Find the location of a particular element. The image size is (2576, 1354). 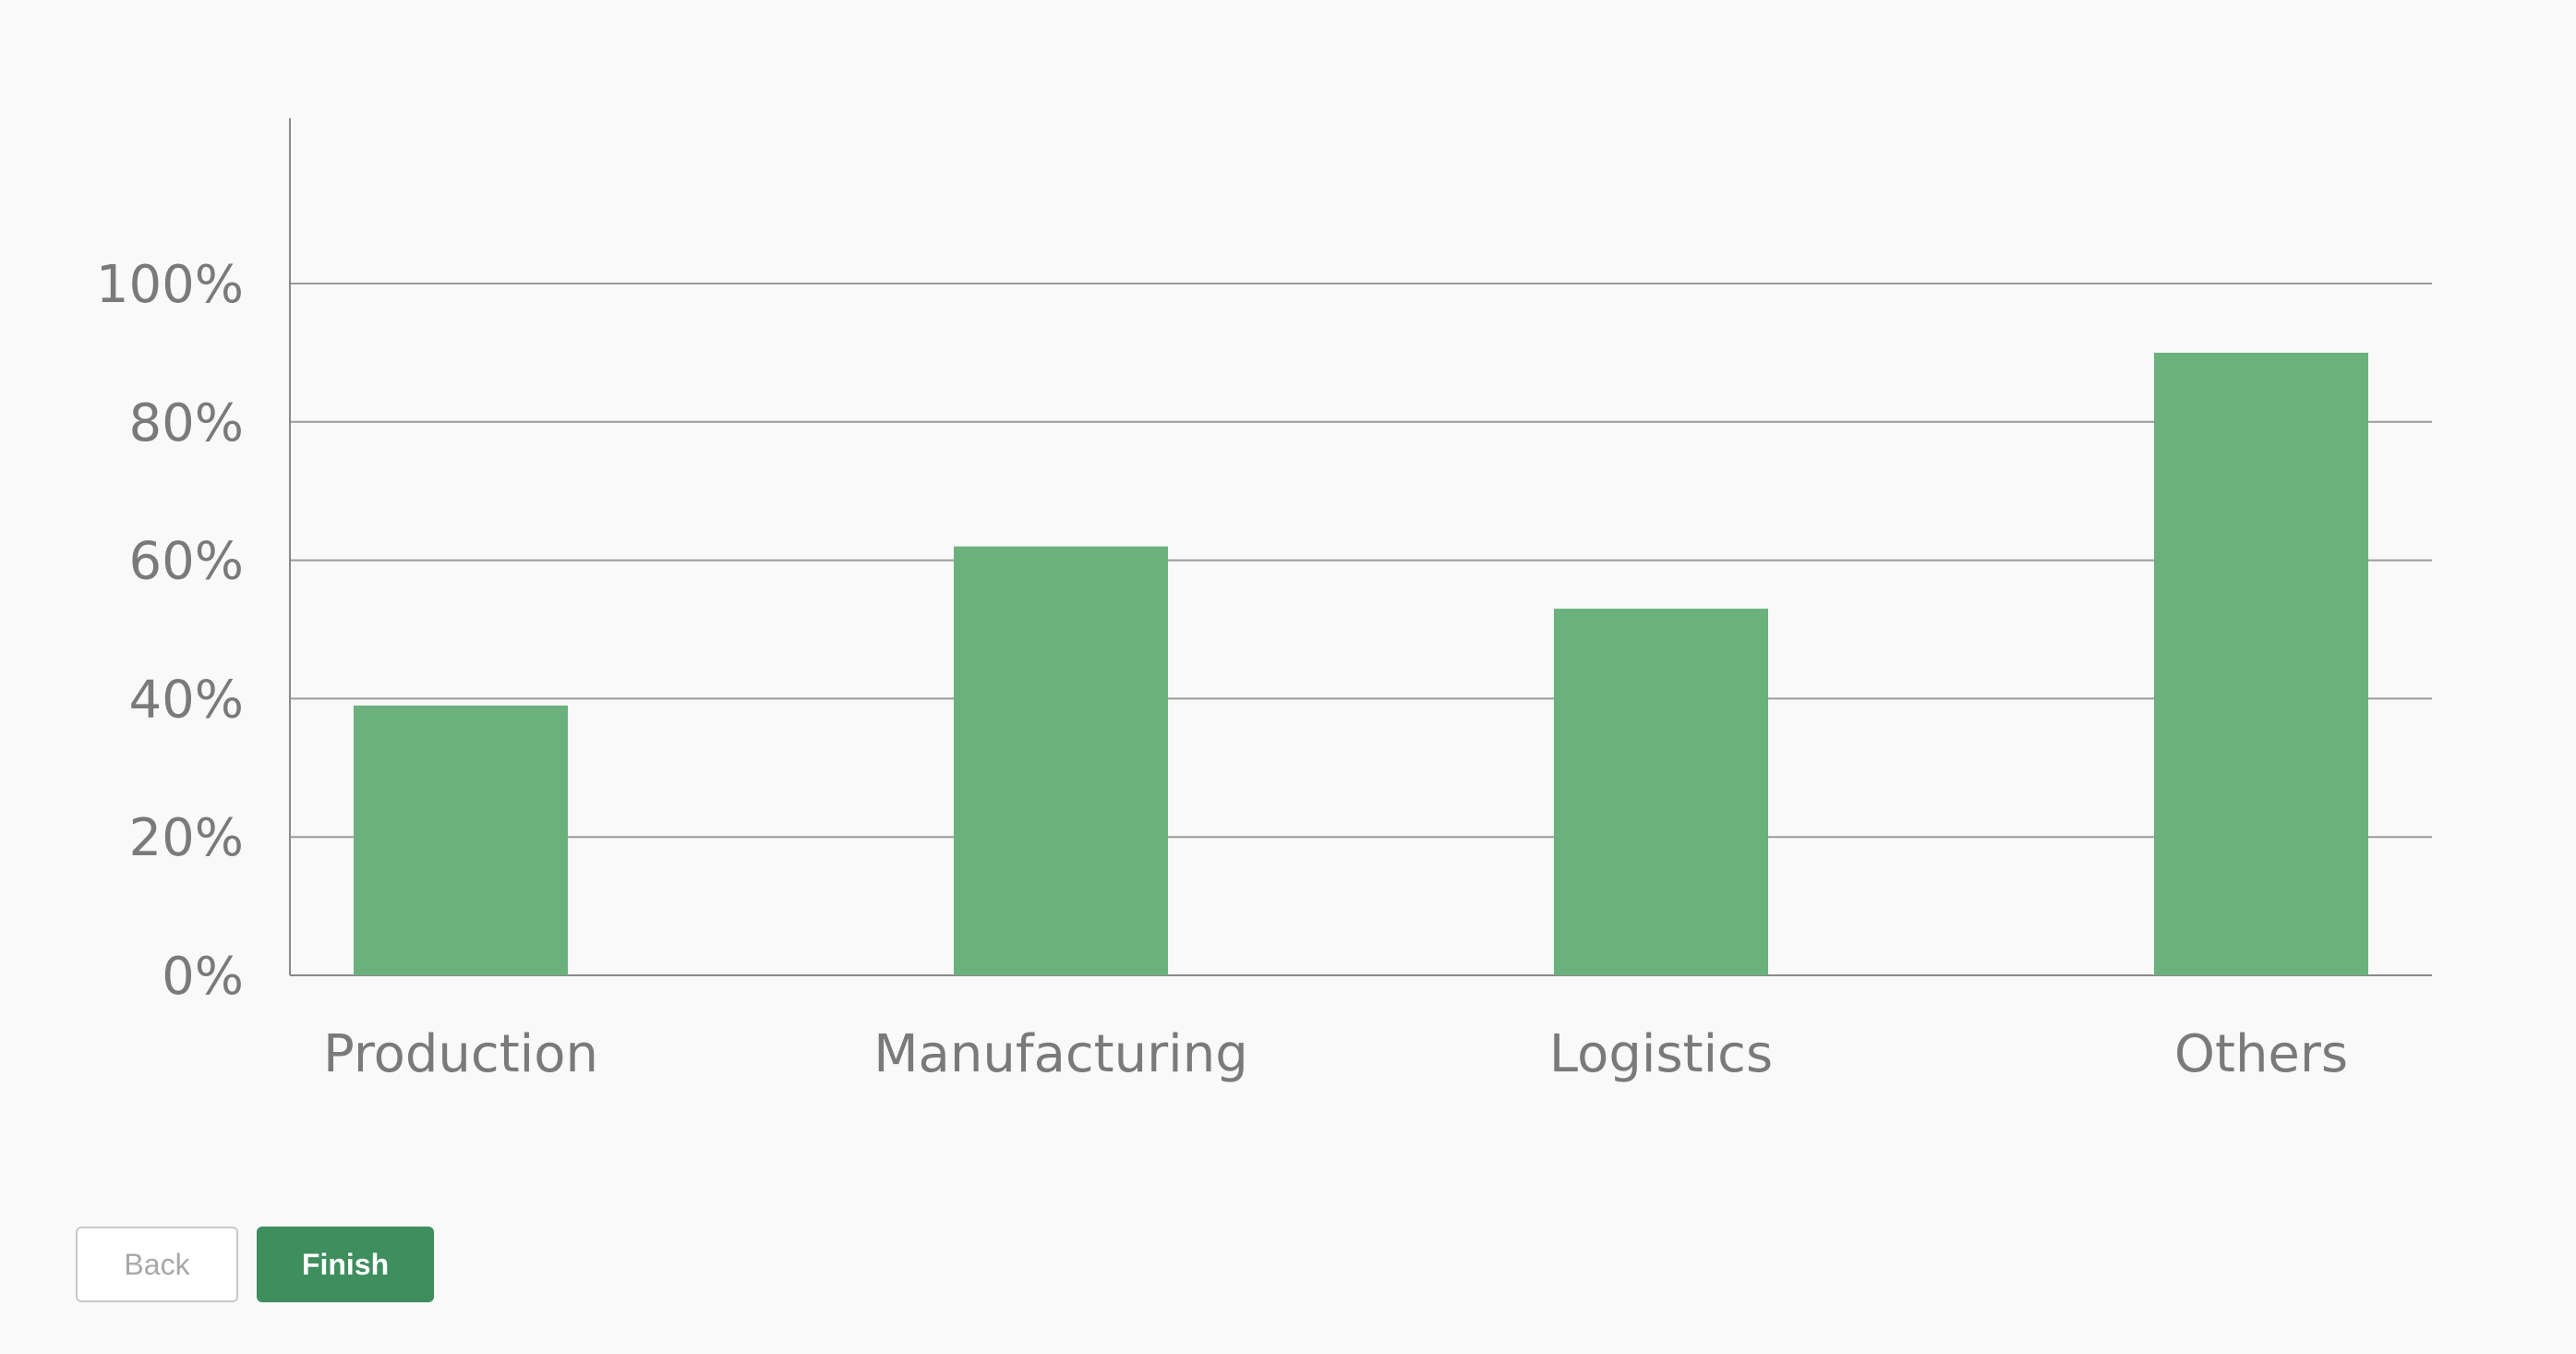

y-tick-label: 40% is located at coordinates (186, 700).